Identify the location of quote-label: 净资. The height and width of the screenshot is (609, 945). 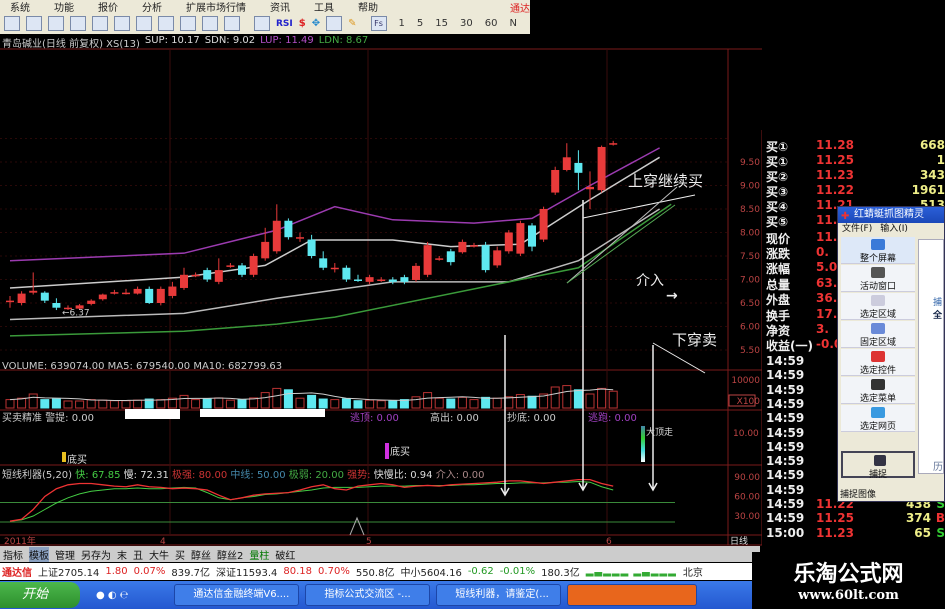
(778, 331).